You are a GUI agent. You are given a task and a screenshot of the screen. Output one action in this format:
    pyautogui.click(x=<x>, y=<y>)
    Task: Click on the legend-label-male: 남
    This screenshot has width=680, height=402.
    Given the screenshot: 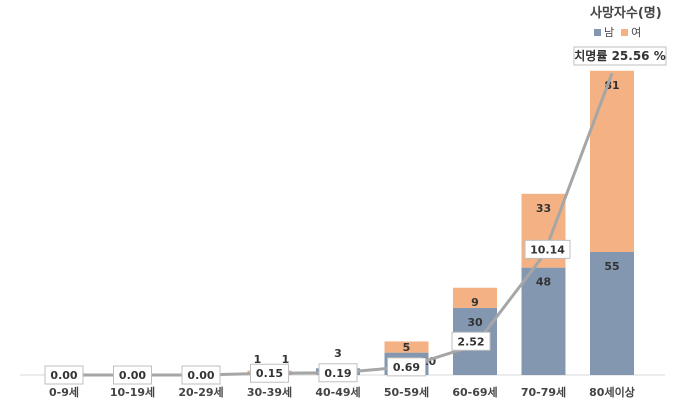 What is the action you would take?
    pyautogui.click(x=609, y=32)
    